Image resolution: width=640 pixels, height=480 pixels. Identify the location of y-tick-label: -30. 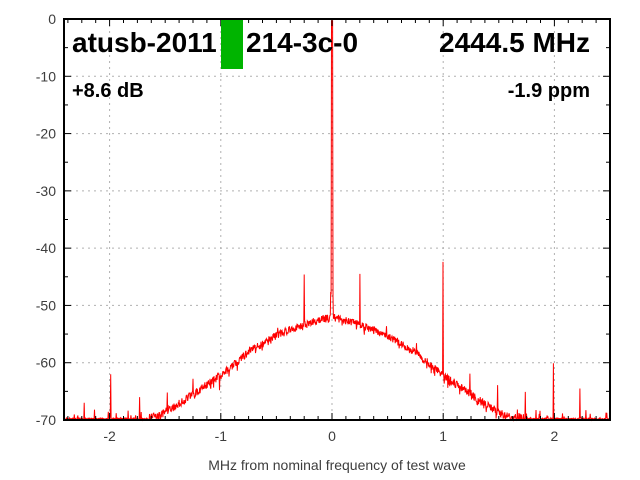
(46, 191).